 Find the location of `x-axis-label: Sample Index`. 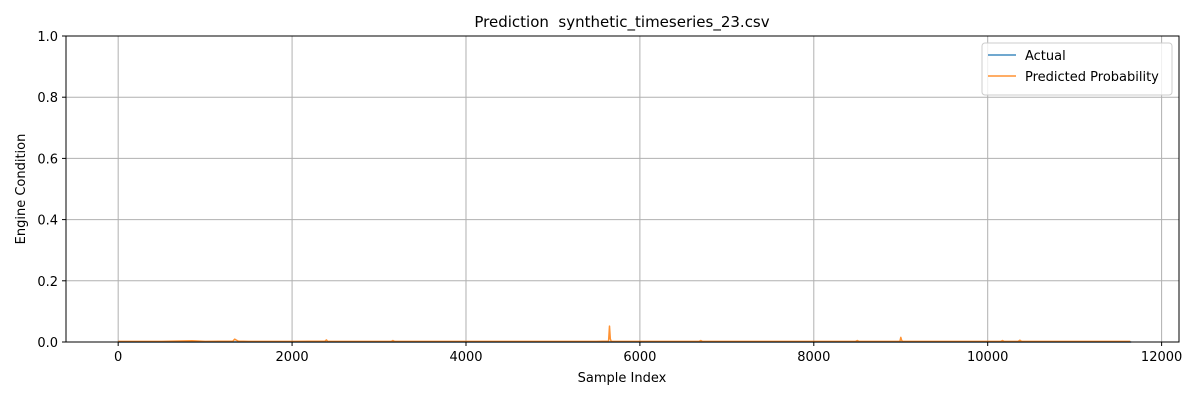

x-axis-label: Sample Index is located at coordinates (622, 378).